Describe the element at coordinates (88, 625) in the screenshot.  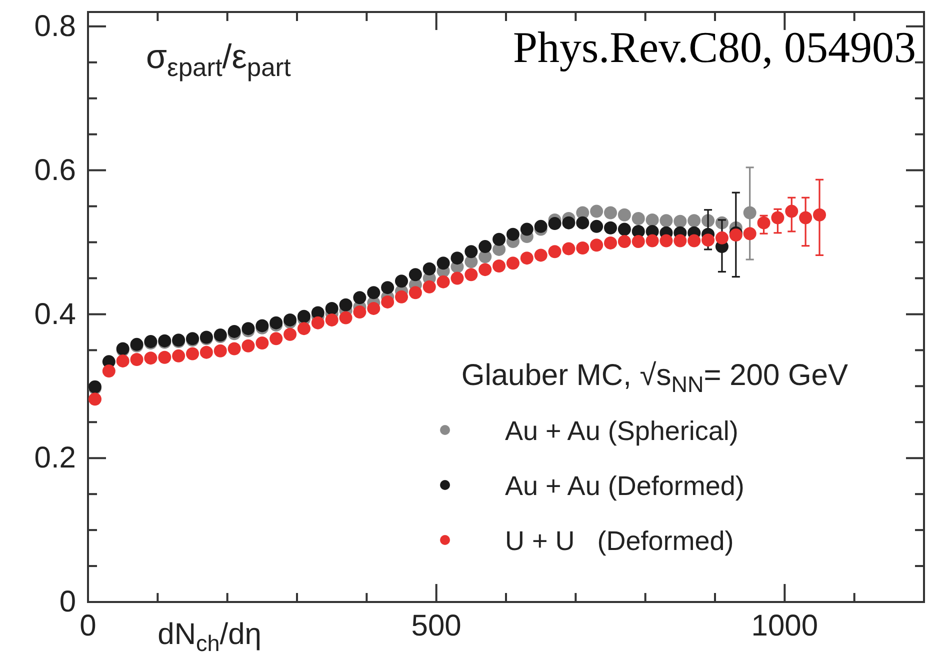
I see `x-tick-label: 0` at that location.